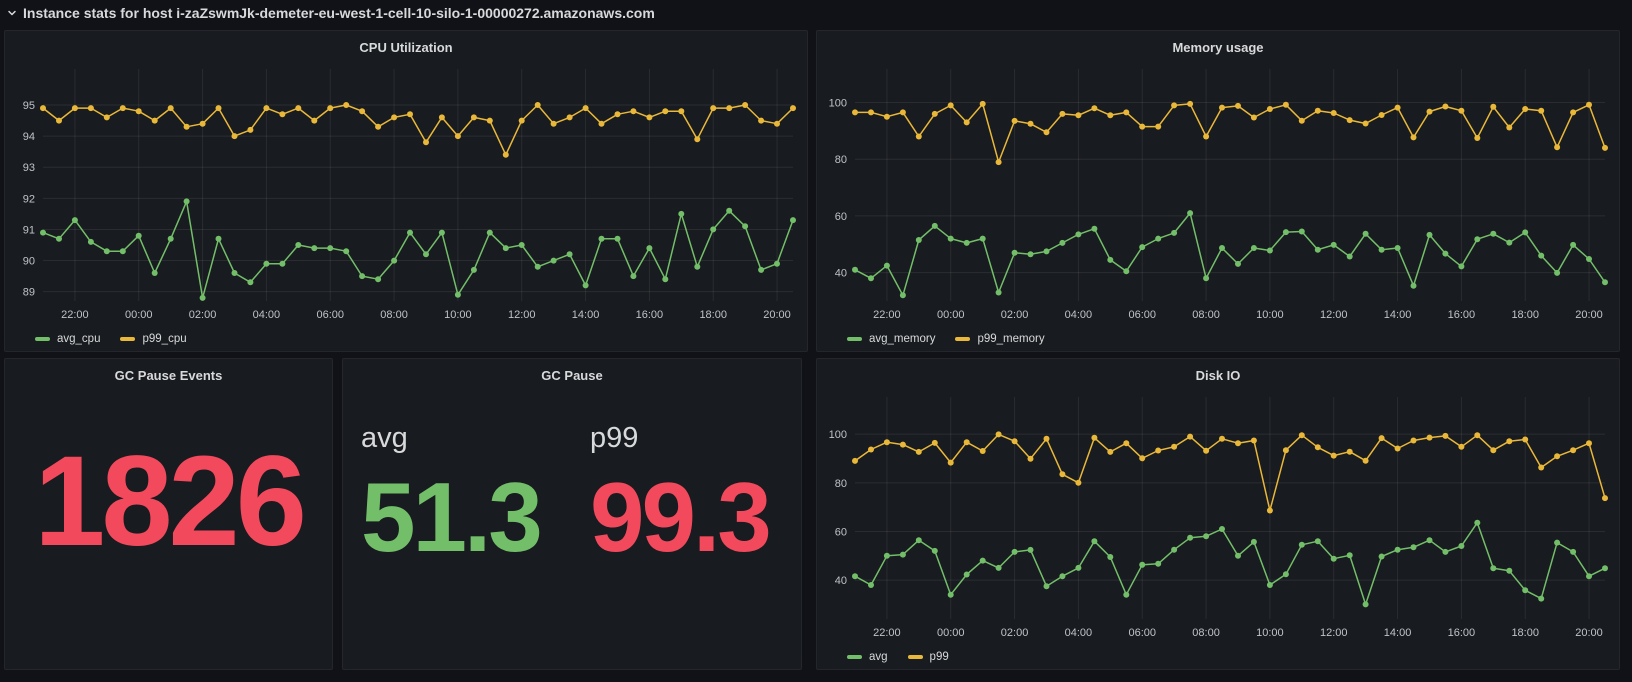 Image resolution: width=1632 pixels, height=682 pixels. What do you see at coordinates (867, 657) in the screenshot?
I see `legend-item-avg: avg` at bounding box center [867, 657].